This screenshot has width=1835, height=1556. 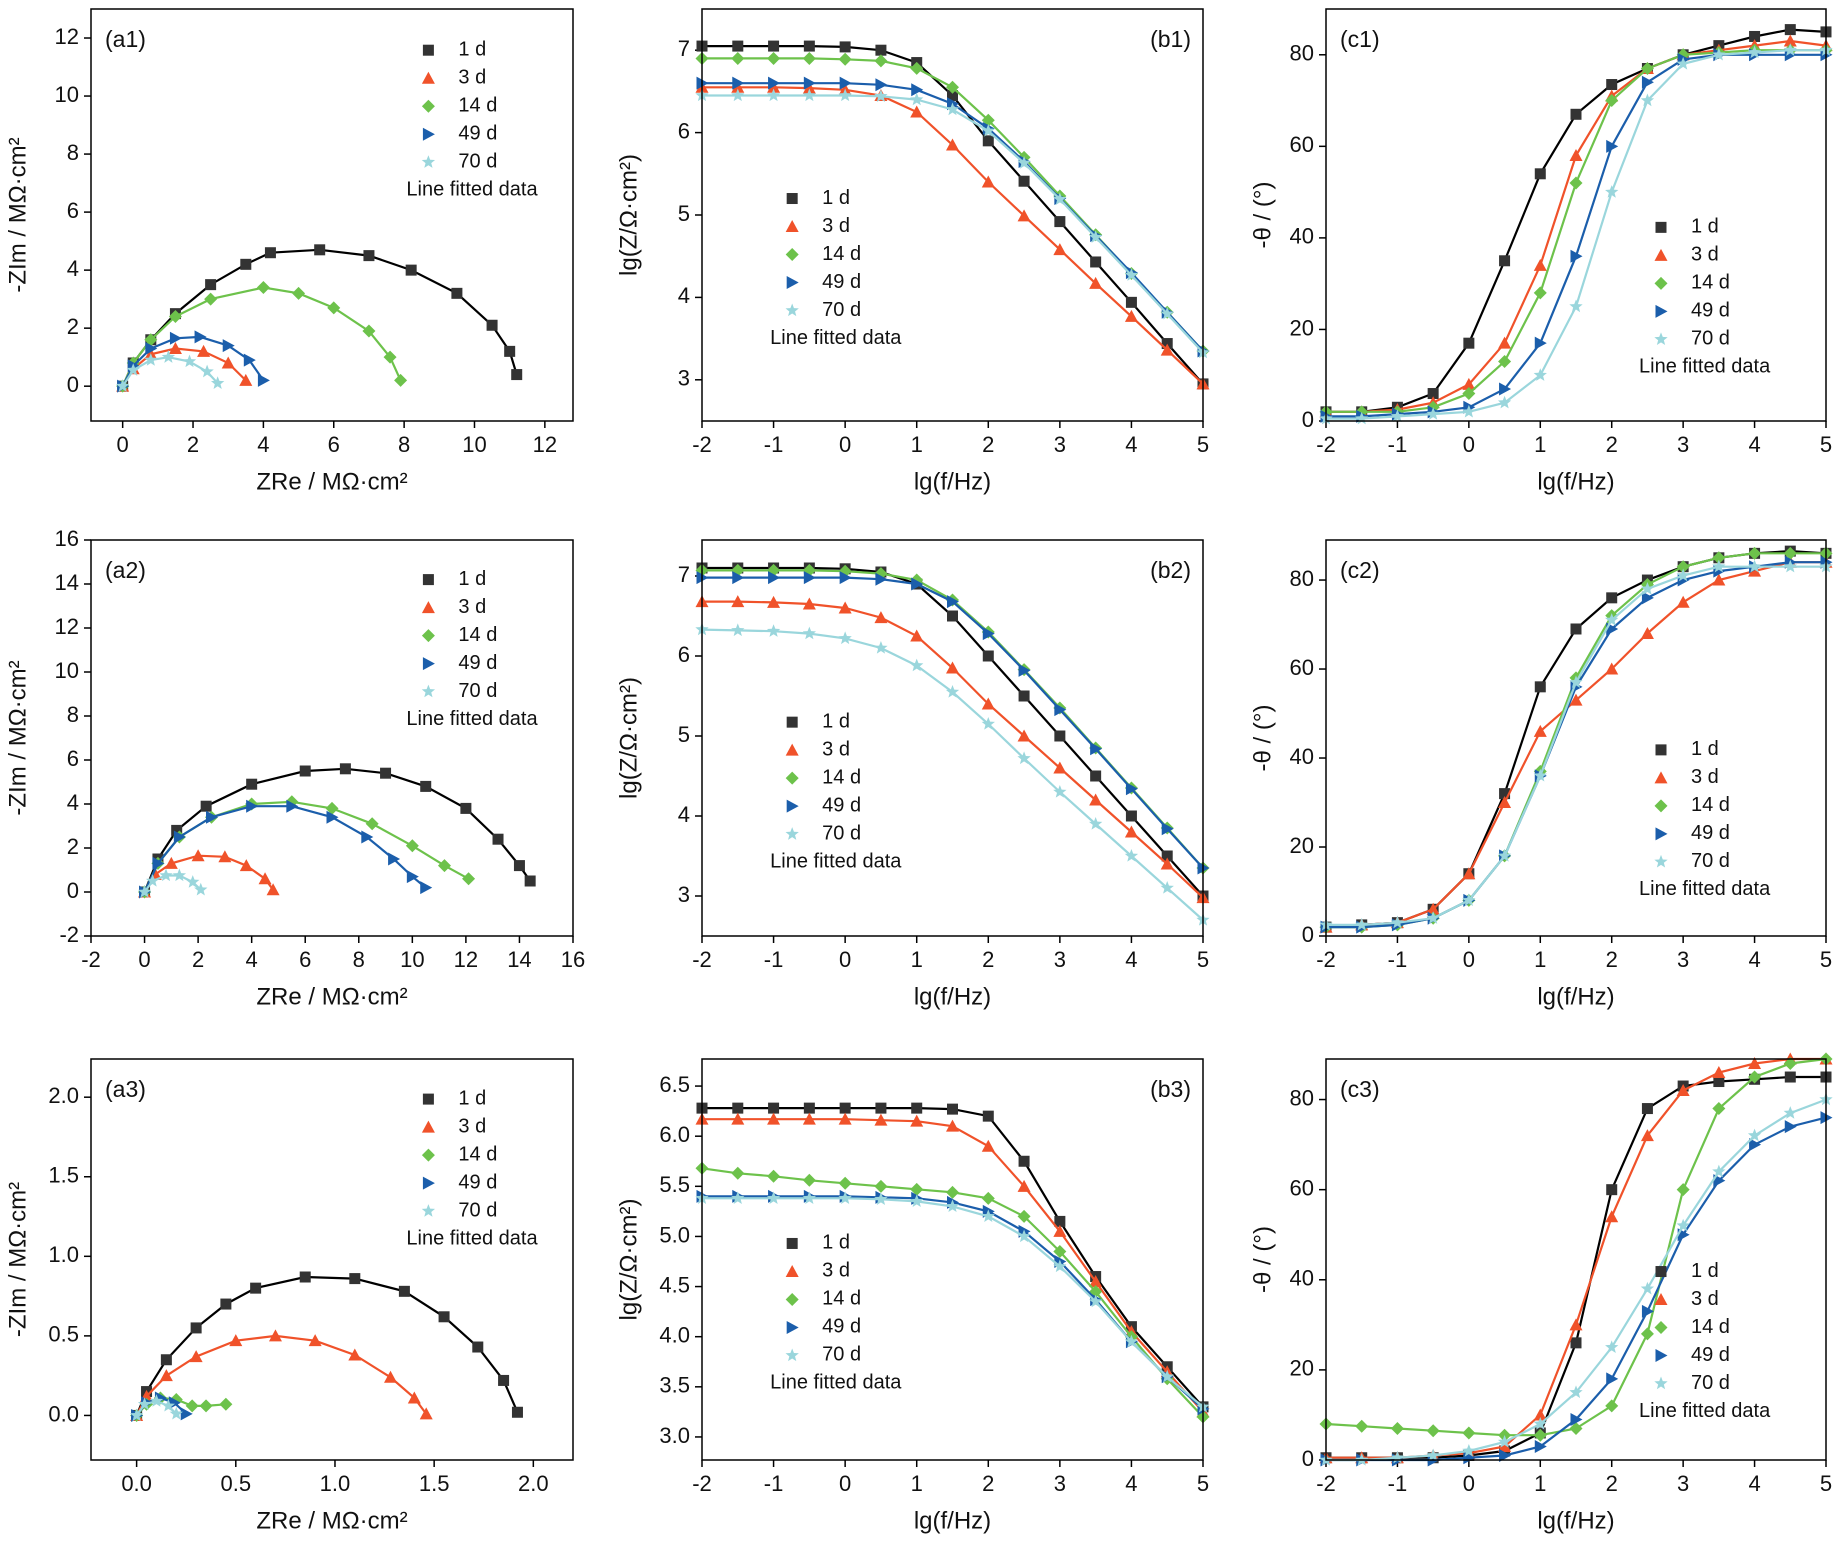 I want to click on panel-label: (b1), so click(x=1170, y=39).